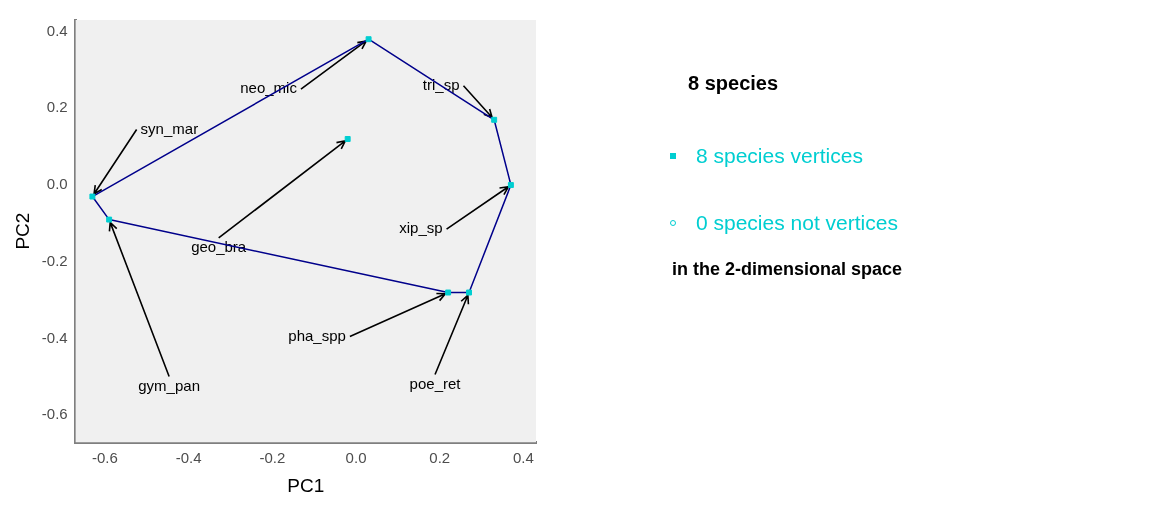 This screenshot has height=510, width=1152. Describe the element at coordinates (317, 335) in the screenshot. I see `annotation: pha_spp` at that location.